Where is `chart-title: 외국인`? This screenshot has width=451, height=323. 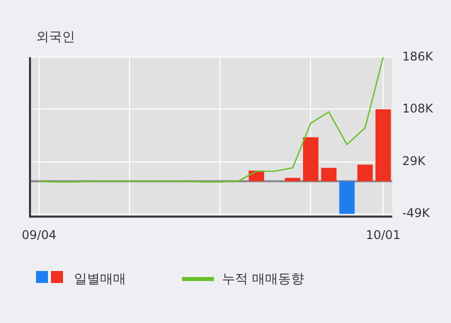 chart-title: 외국인 is located at coordinates (55, 37).